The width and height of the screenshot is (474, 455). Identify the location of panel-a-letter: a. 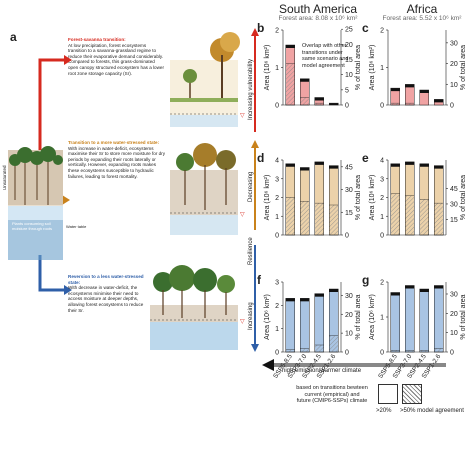
(13, 37).